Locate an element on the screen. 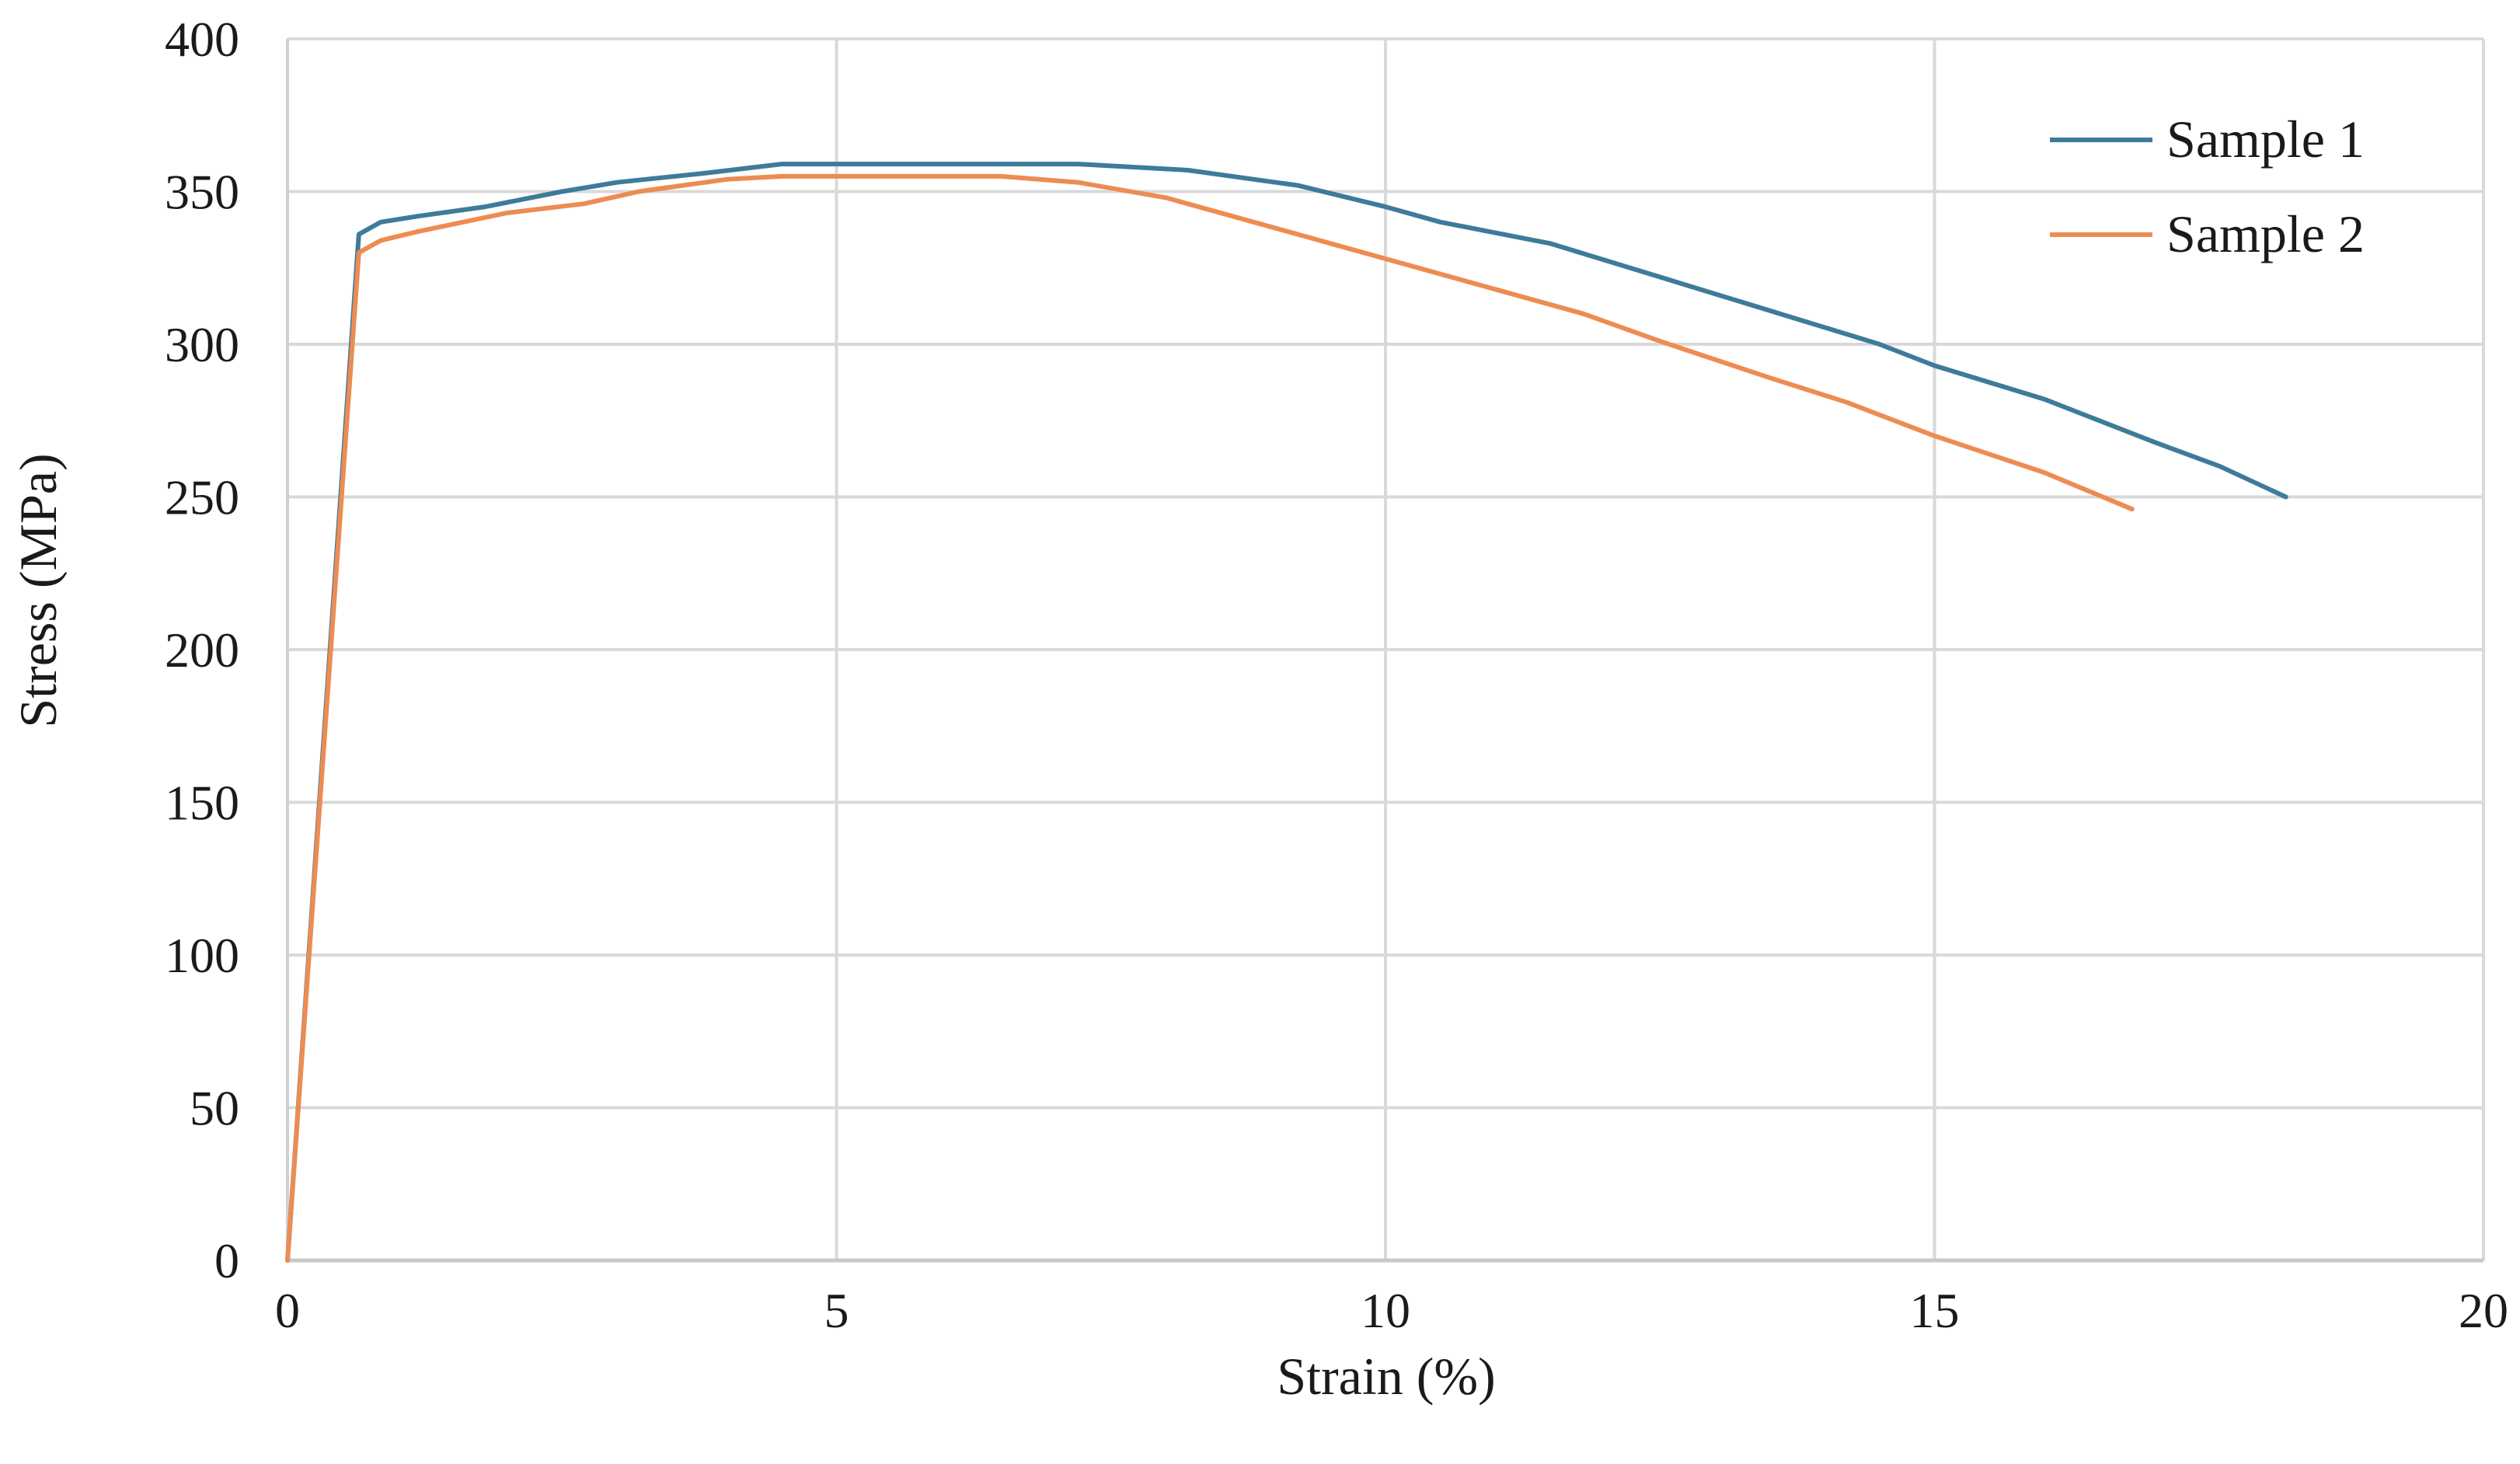 The height and width of the screenshot is (1464, 2520). legend: Sample 1 Sample 2 is located at coordinates (2207, 187).